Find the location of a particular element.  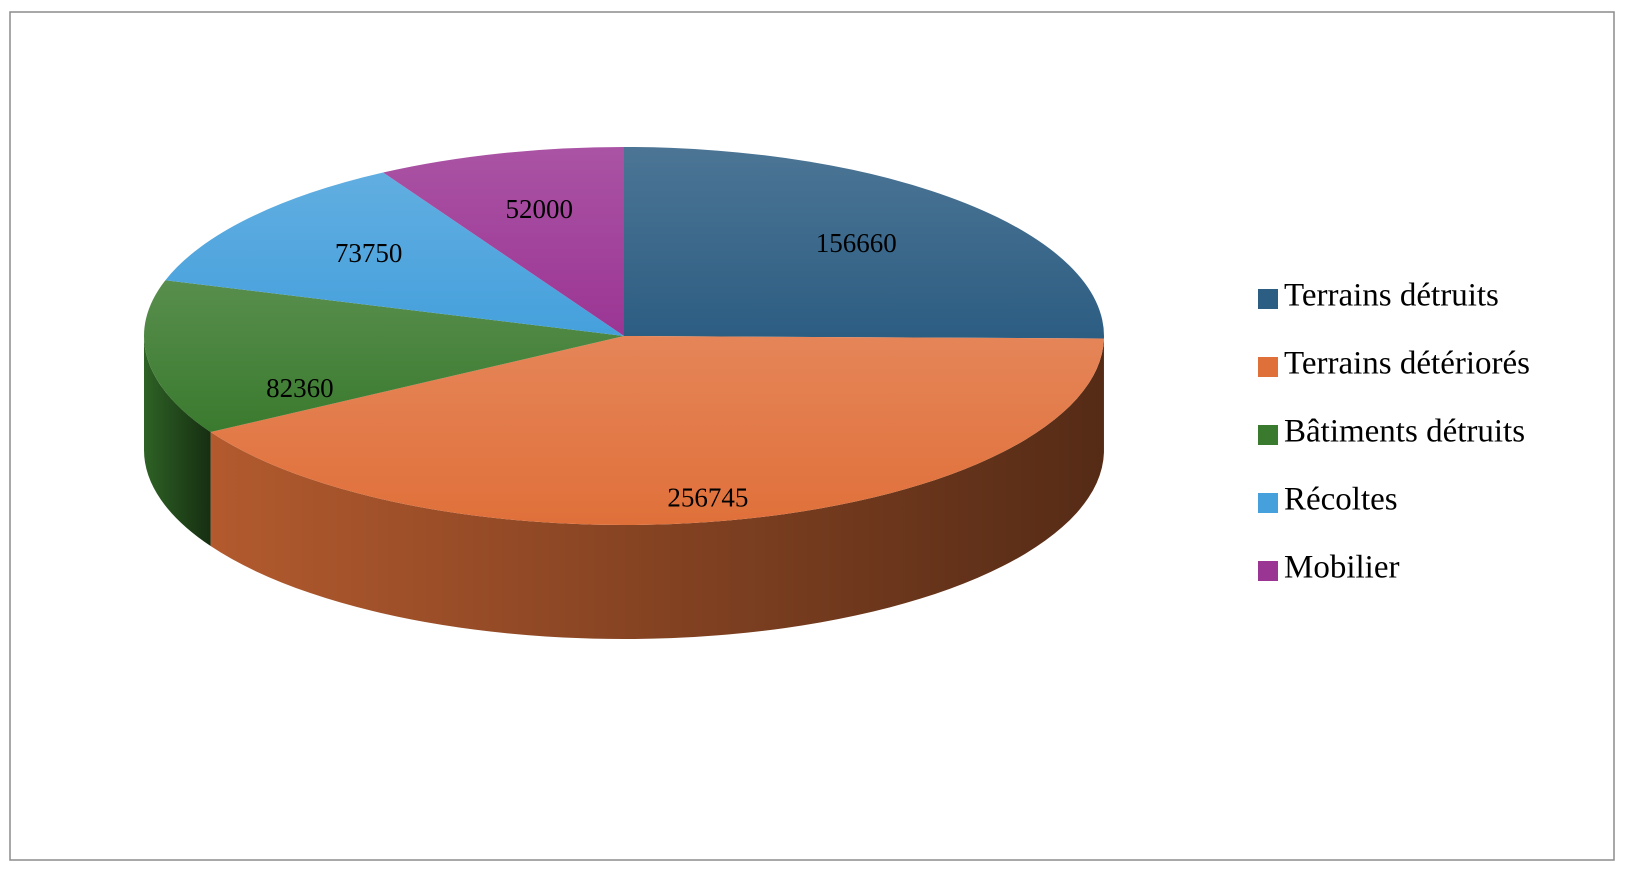

data-label: 256745 is located at coordinates (707, 497).